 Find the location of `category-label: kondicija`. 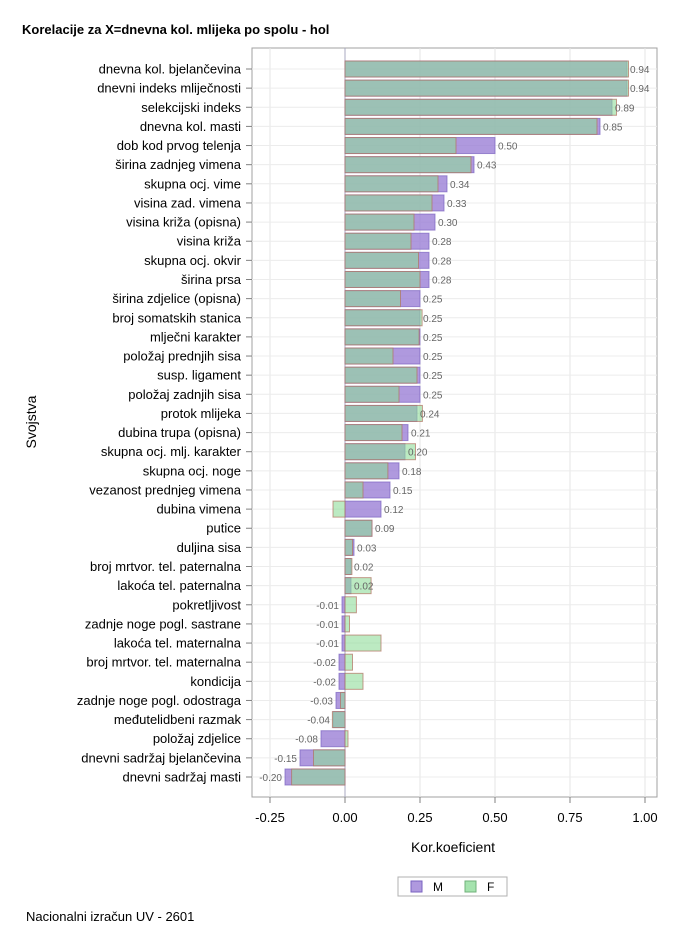

category-label: kondicija is located at coordinates (215, 681).